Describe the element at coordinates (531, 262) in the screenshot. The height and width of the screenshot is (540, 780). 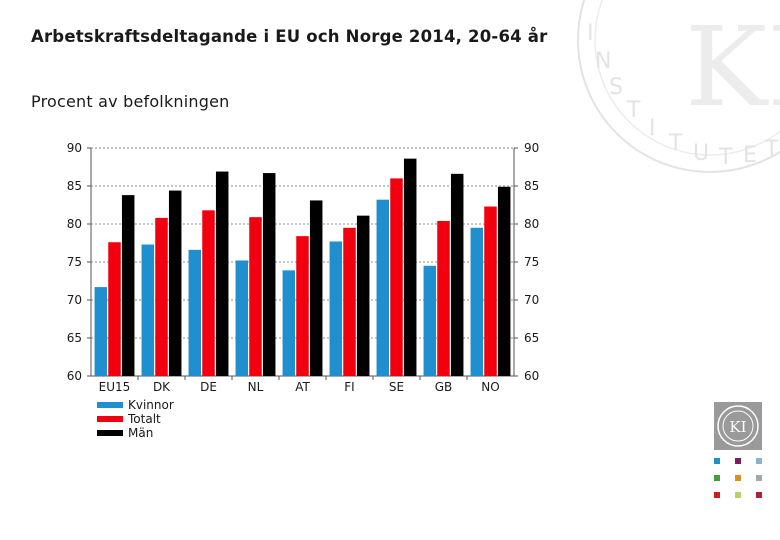
I see `y-tick-label-right: 75` at that location.